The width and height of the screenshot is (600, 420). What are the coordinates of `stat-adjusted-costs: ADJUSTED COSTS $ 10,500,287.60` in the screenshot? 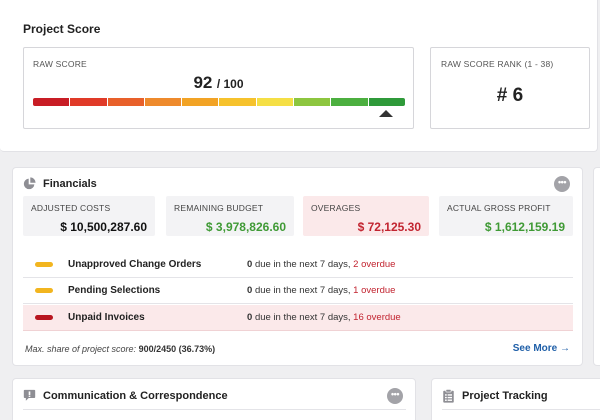 It's located at (89, 216).